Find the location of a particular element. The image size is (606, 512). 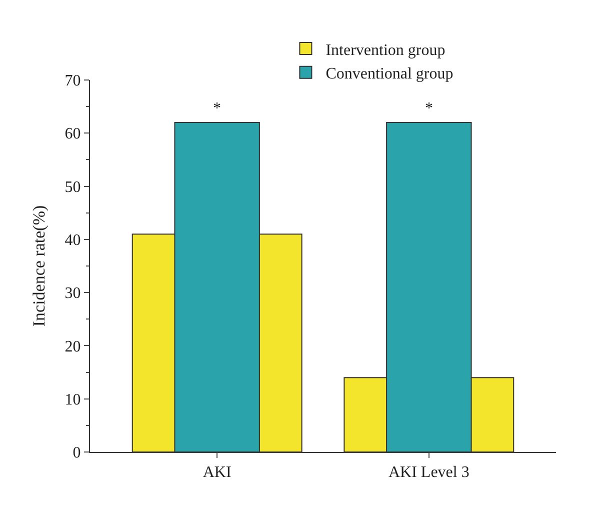

legend-label: Conventional group is located at coordinates (390, 74).